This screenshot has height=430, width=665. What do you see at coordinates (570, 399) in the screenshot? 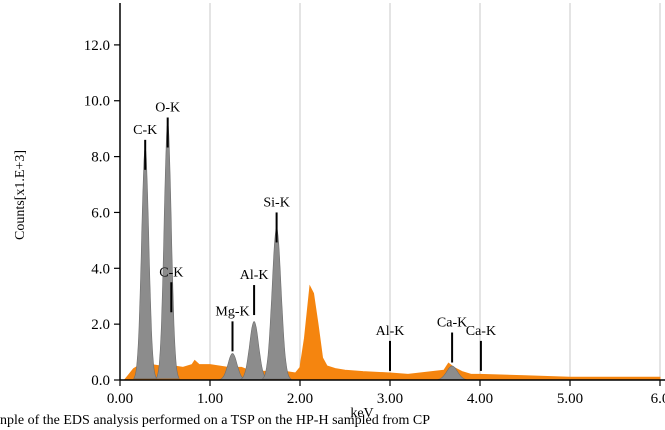
I see `x-tick-label: 5.00` at bounding box center [570, 399].